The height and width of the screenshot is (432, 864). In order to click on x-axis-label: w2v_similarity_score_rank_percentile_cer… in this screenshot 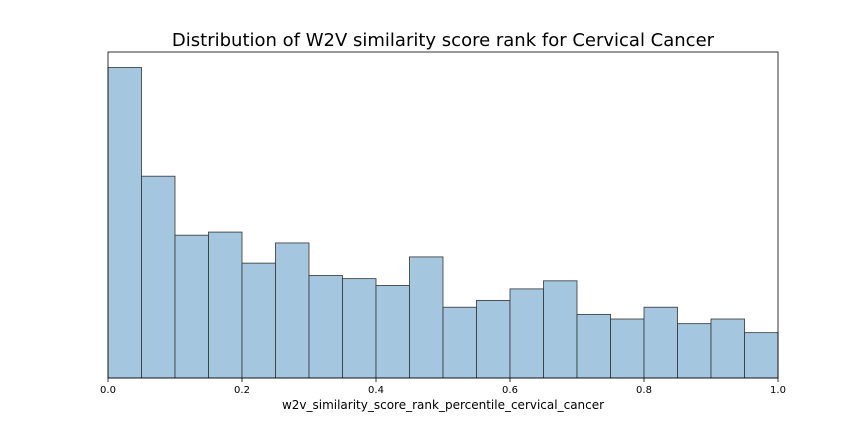, I will do `click(443, 405)`.